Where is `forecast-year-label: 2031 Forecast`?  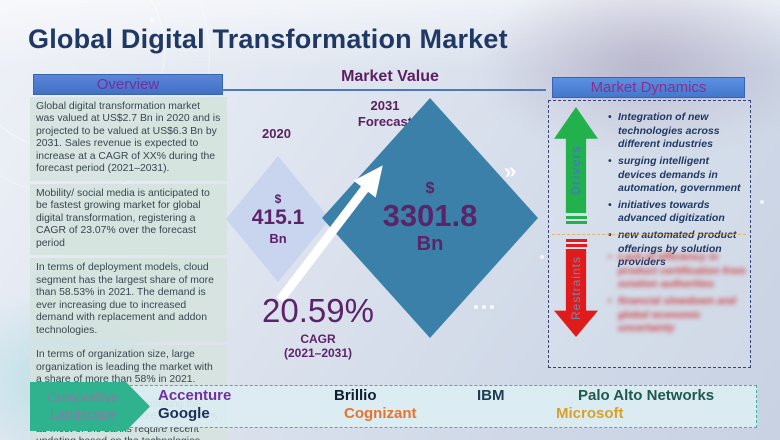
forecast-year-label: 2031 Forecast is located at coordinates (385, 114).